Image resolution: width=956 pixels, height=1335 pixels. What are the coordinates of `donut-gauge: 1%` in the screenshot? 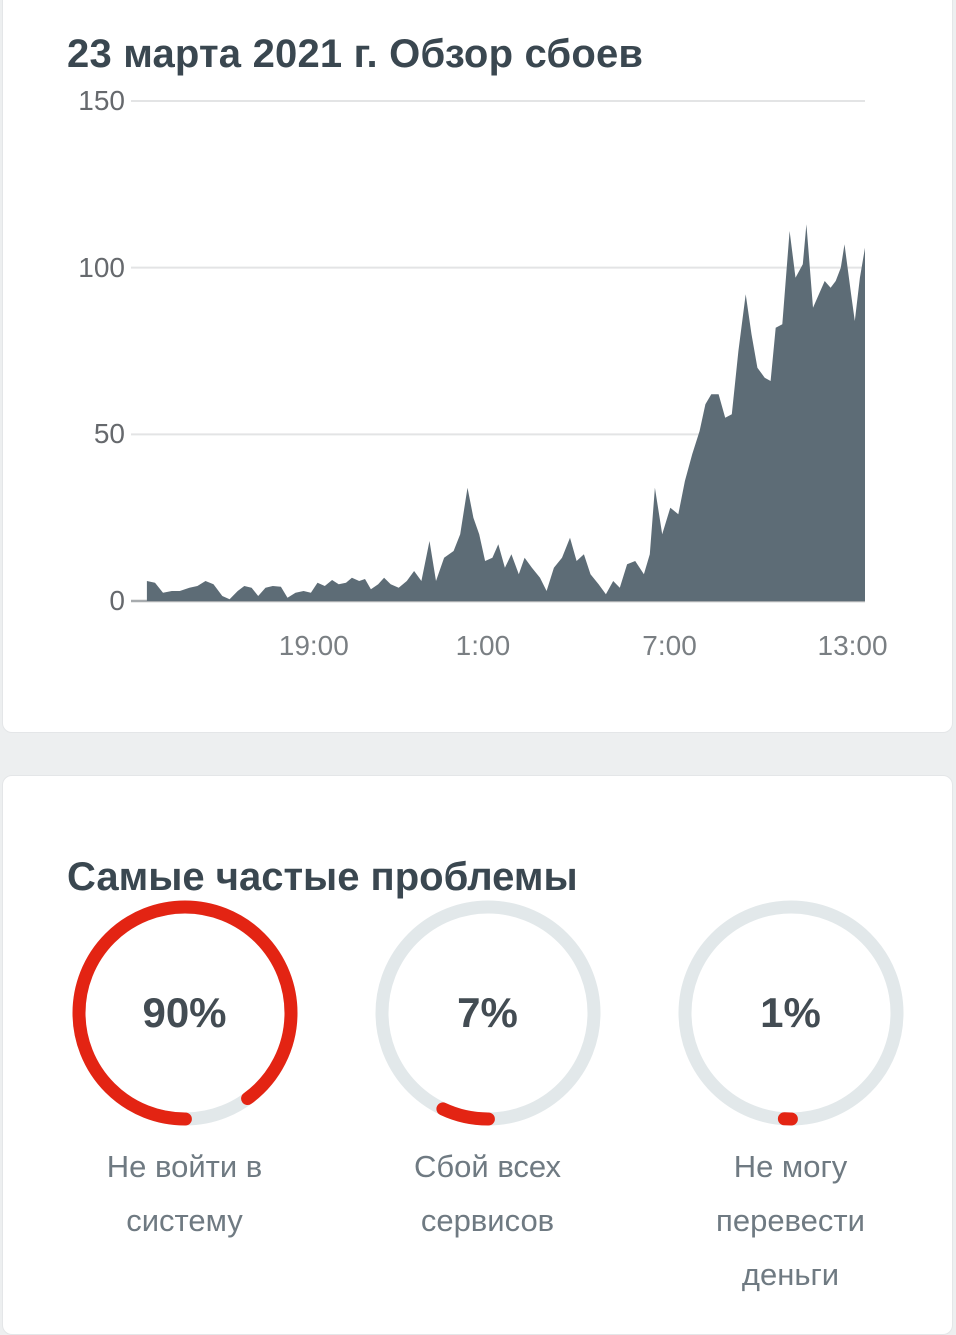 It's located at (791, 1013).